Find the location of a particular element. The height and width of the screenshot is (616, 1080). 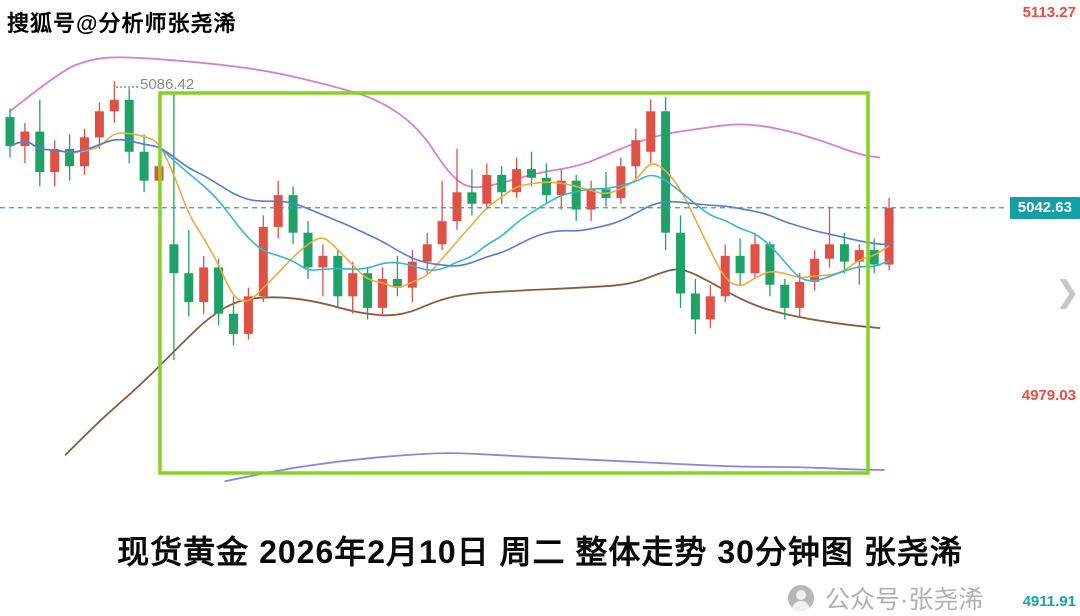

watermark-wechat-text: 公众号·张尧浠 is located at coordinates (904, 600).